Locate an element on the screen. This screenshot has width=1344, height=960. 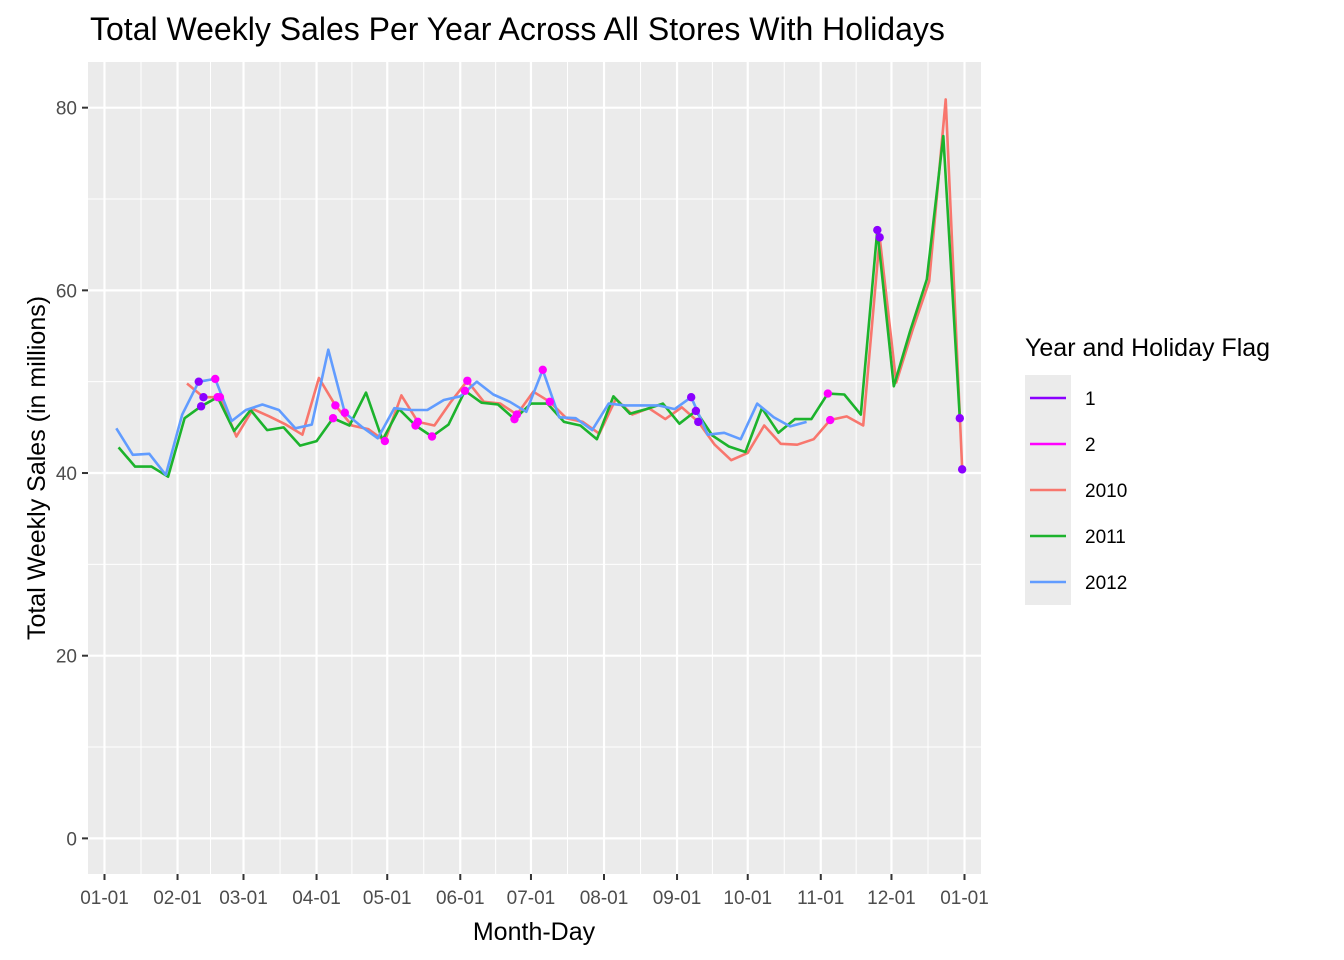
legend-label-2012: 2012 is located at coordinates (1106, 583).